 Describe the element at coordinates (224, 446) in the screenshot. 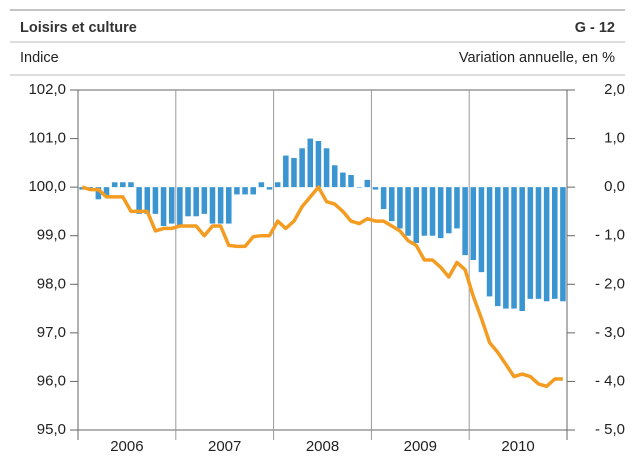

I see `x-tick-label: 2007` at that location.